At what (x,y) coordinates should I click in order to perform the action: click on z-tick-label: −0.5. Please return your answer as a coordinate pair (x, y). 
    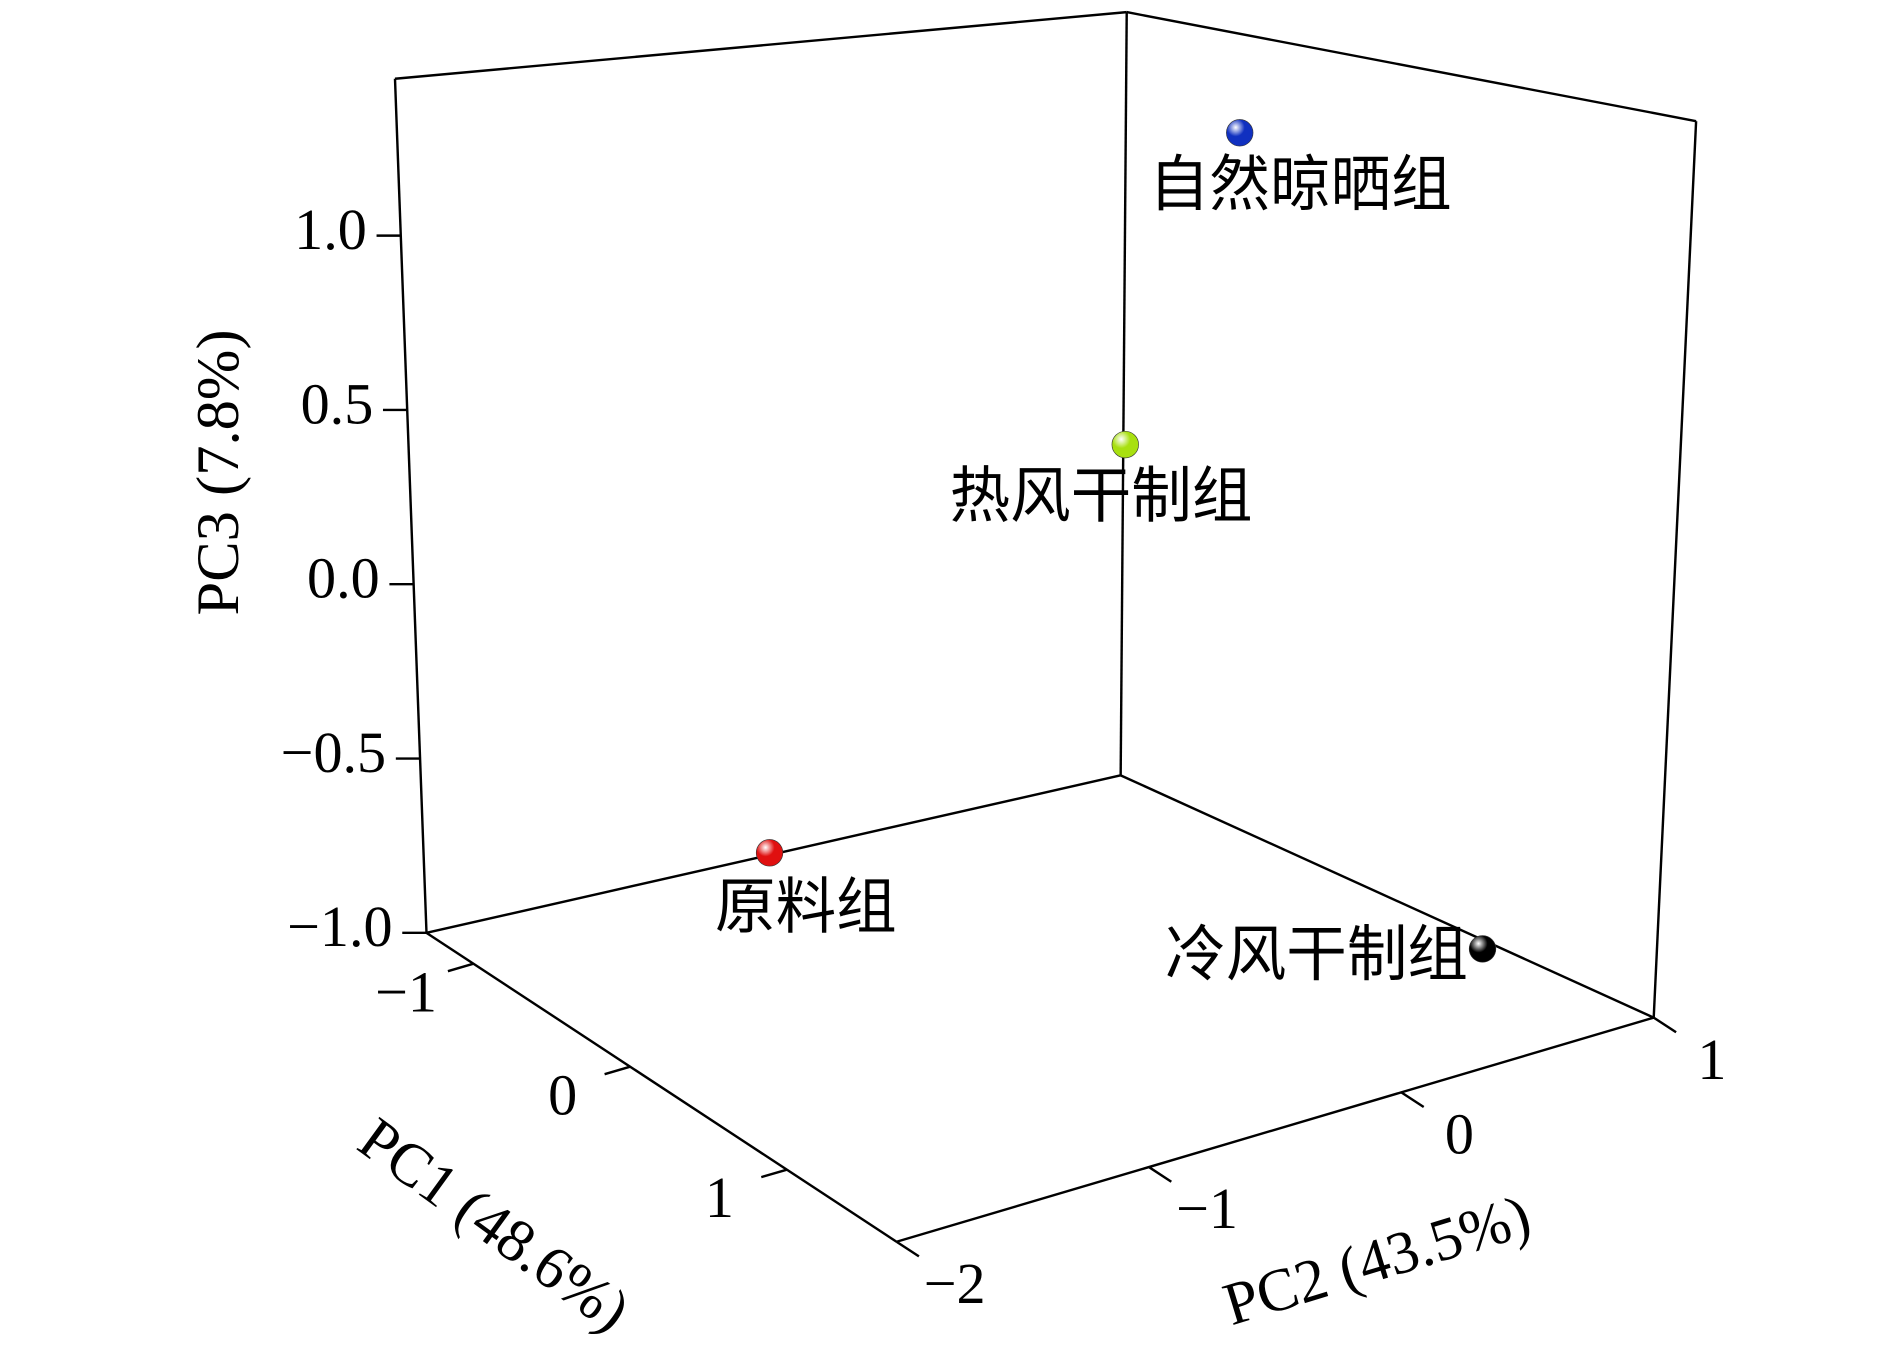
    Looking at the image, I should click on (333, 752).